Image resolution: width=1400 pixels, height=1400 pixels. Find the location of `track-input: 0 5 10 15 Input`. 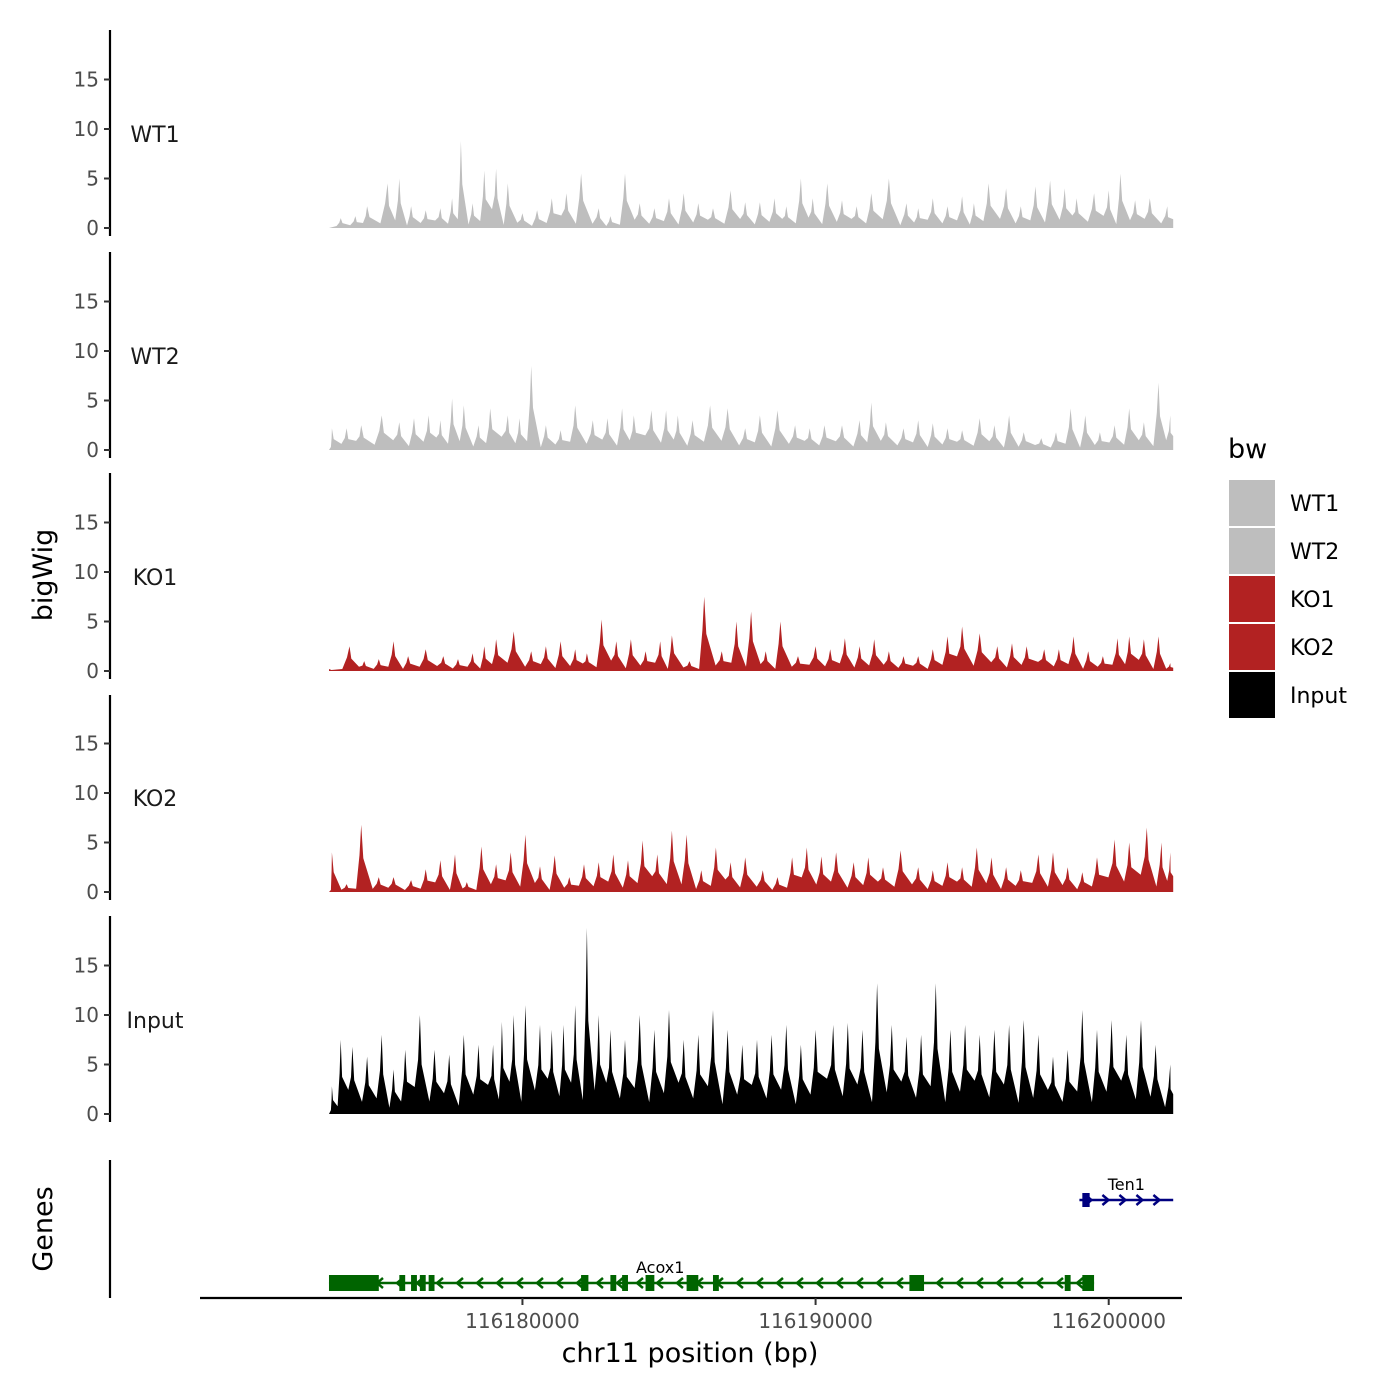

track-input: 0 5 10 15 Input is located at coordinates (624, 1021).